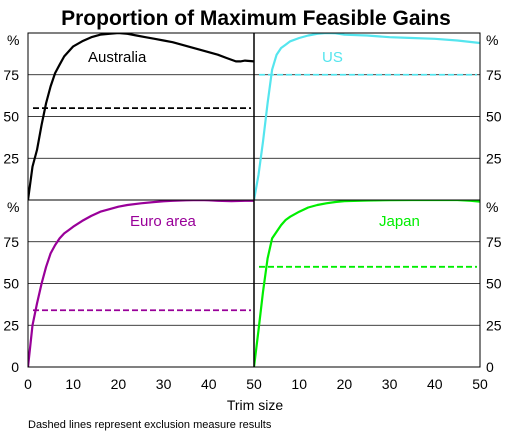  I want to click on panel-label-australia: Australia, so click(117, 57).